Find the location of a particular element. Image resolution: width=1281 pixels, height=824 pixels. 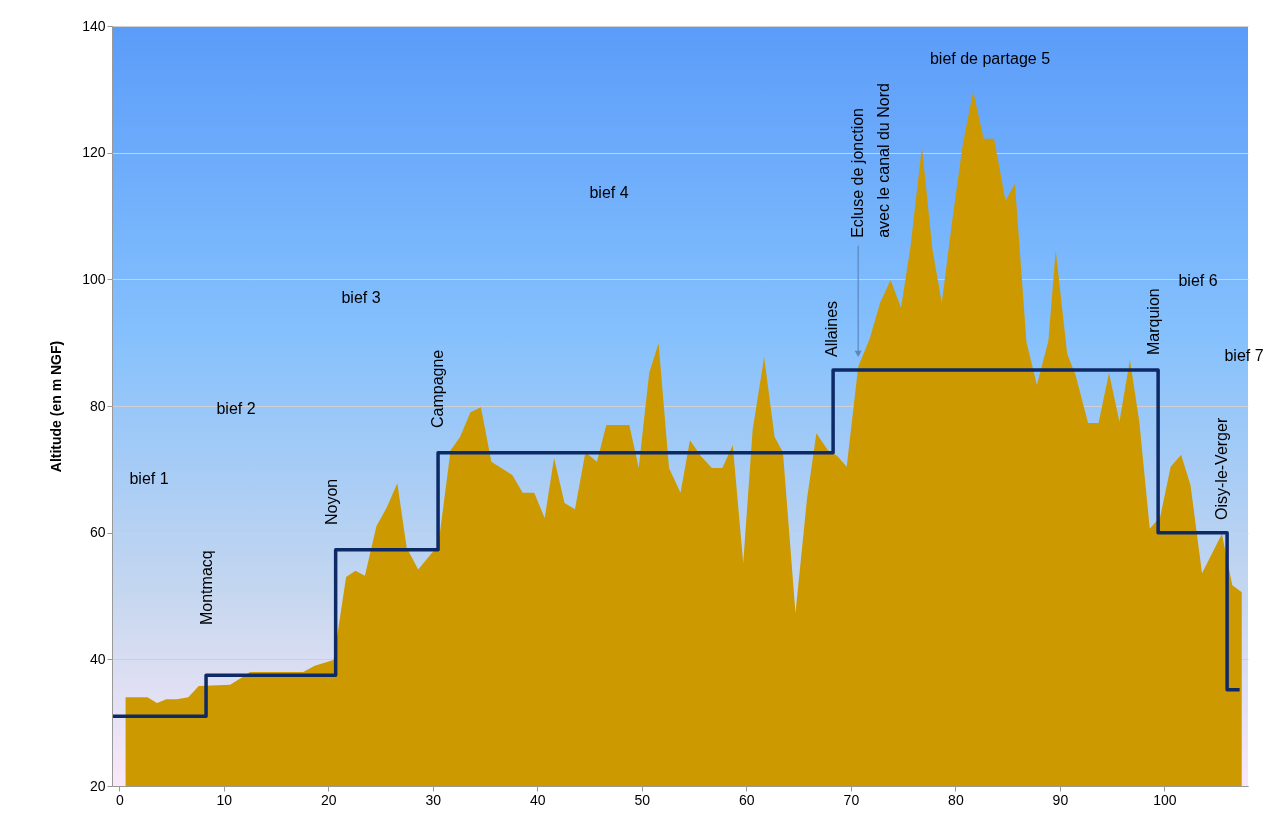

y-axis-title: Altitude (en m NGF) is located at coordinates (56, 406).